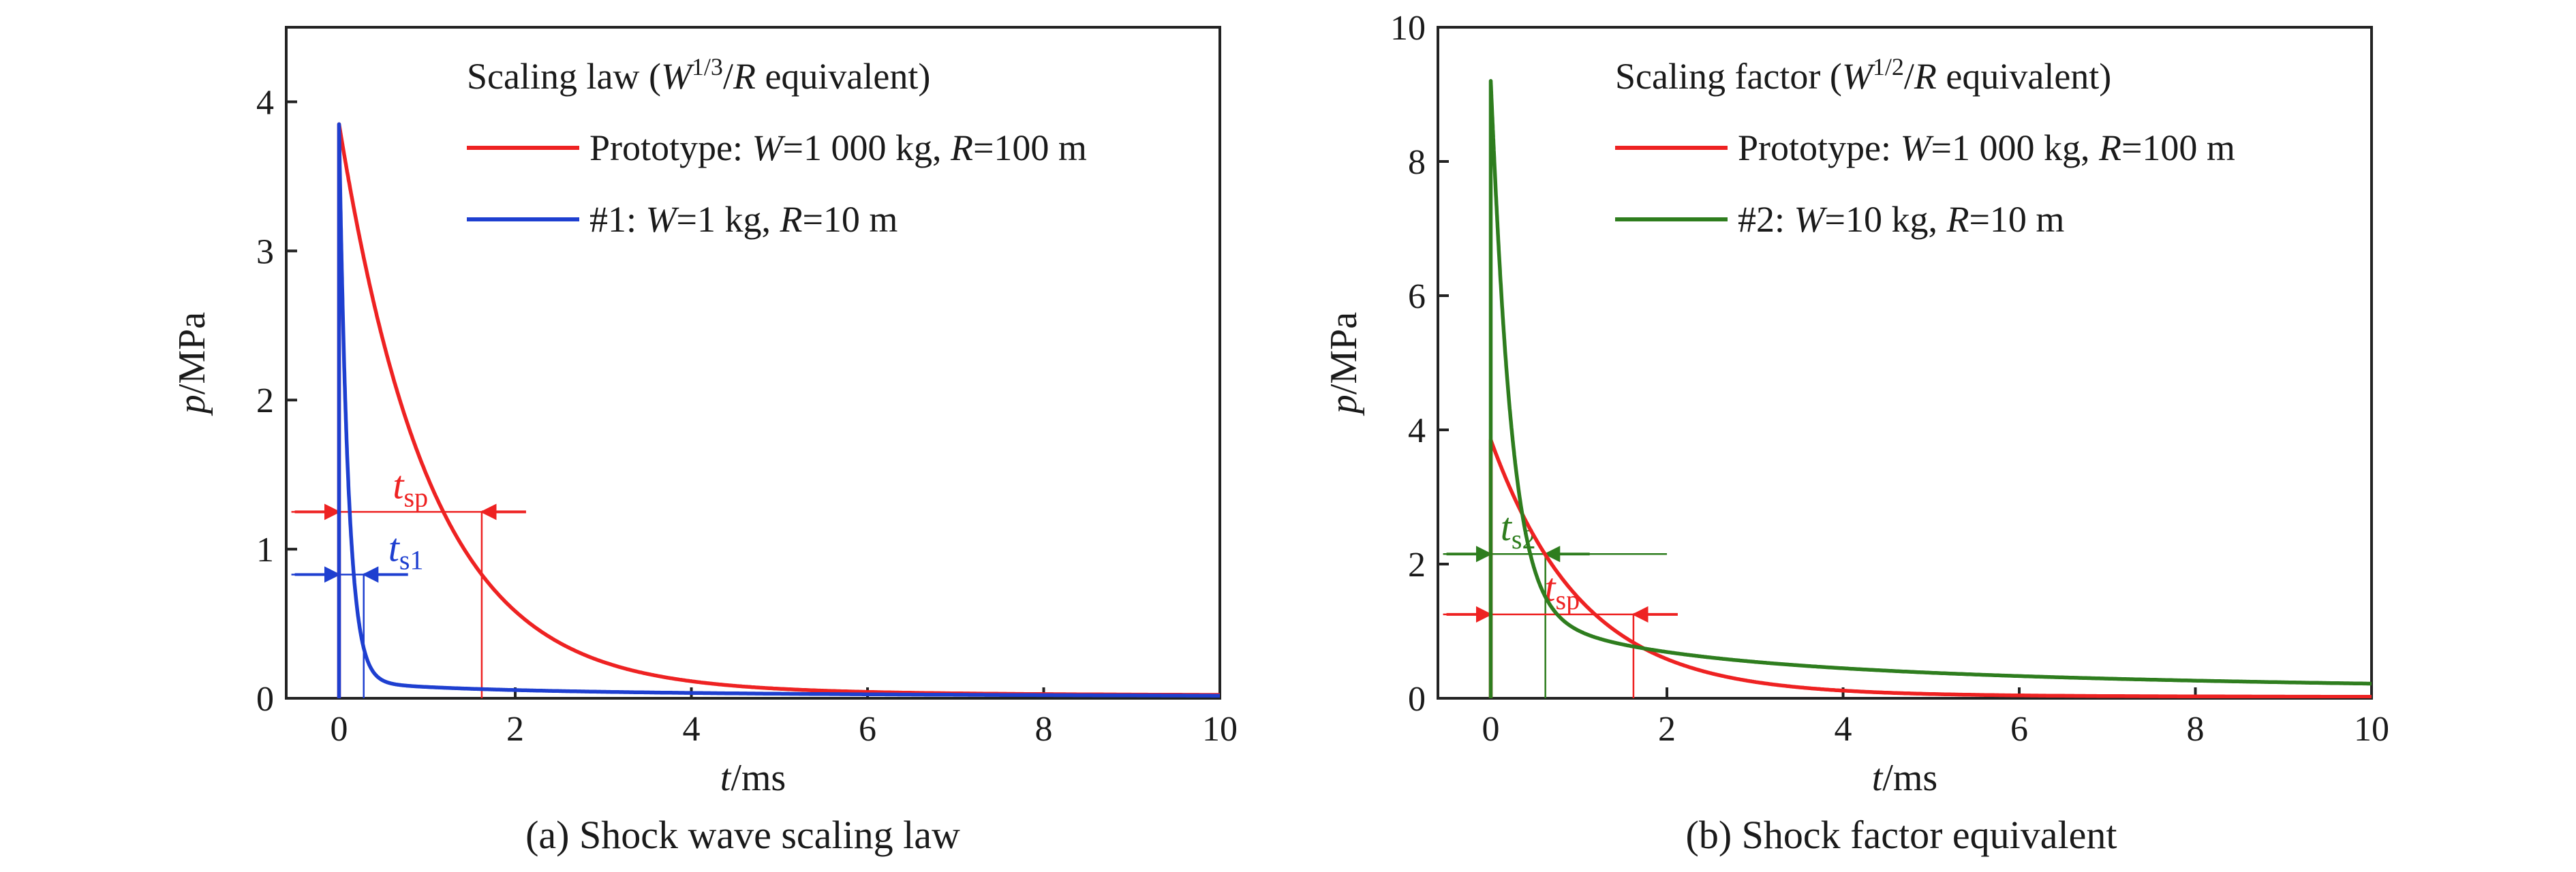  Describe the element at coordinates (743, 835) in the screenshot. I see `chart-caption: (a) Shock wave scaling law` at that location.